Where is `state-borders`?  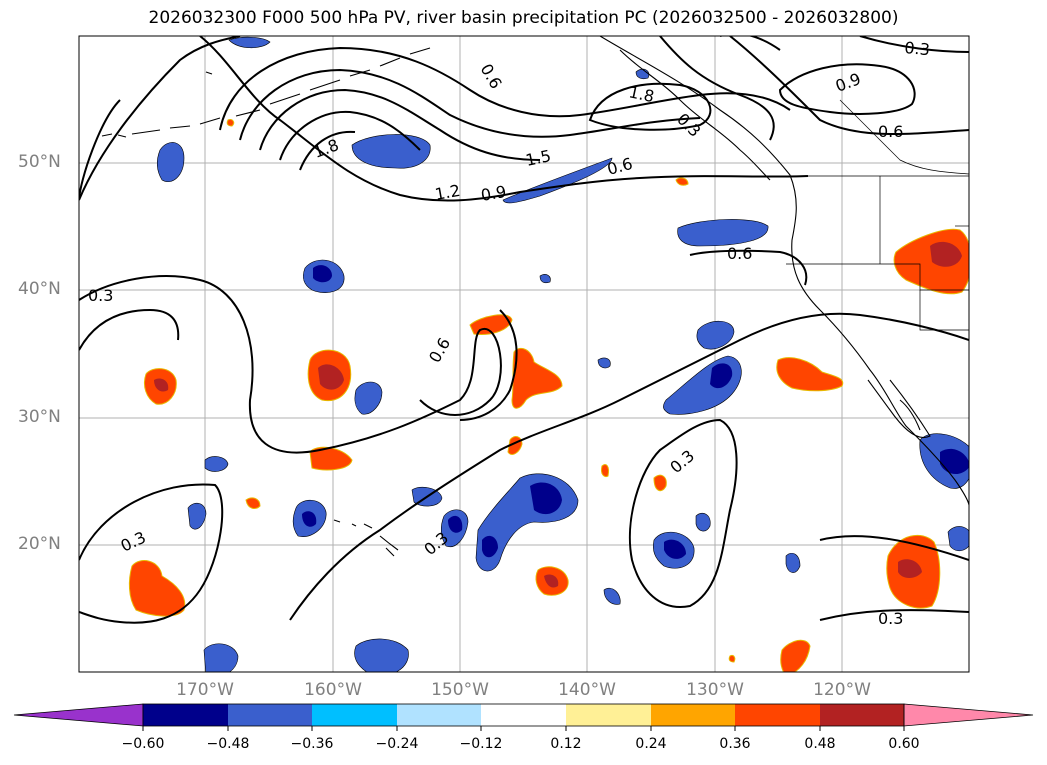
state-borders is located at coordinates (877, 215).